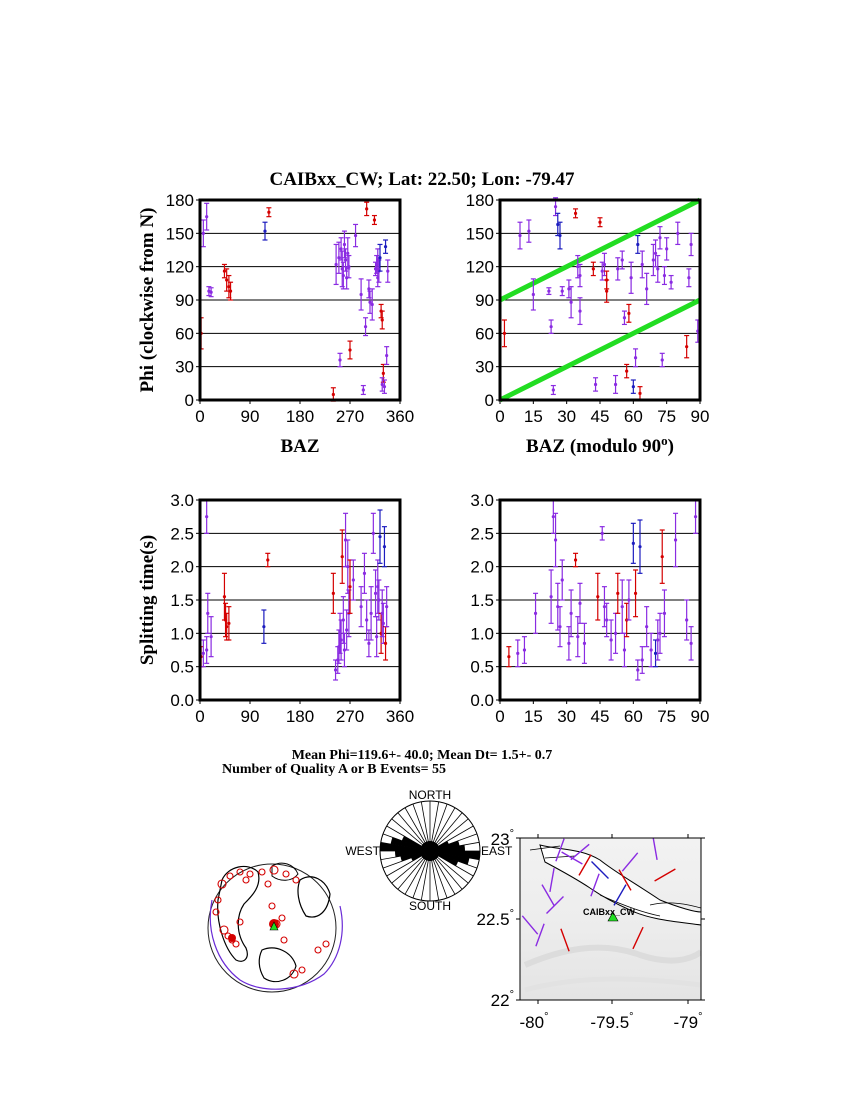 This screenshot has width=850, height=1100. Describe the element at coordinates (499, 716) in the screenshot. I see `x-tick-label: 0` at that location.